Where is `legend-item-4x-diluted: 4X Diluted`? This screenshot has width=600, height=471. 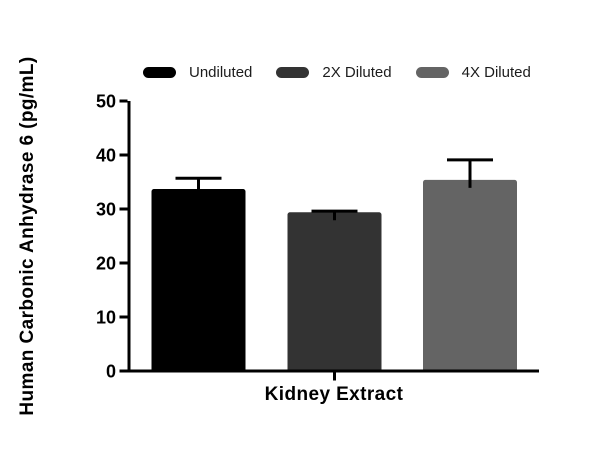
legend-item-4x-diluted: 4X Diluted is located at coordinates (473, 72).